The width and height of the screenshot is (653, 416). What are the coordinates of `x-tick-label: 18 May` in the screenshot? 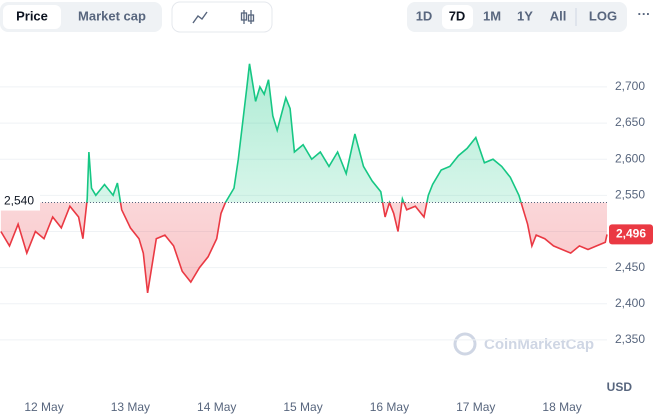 It's located at (561, 407).